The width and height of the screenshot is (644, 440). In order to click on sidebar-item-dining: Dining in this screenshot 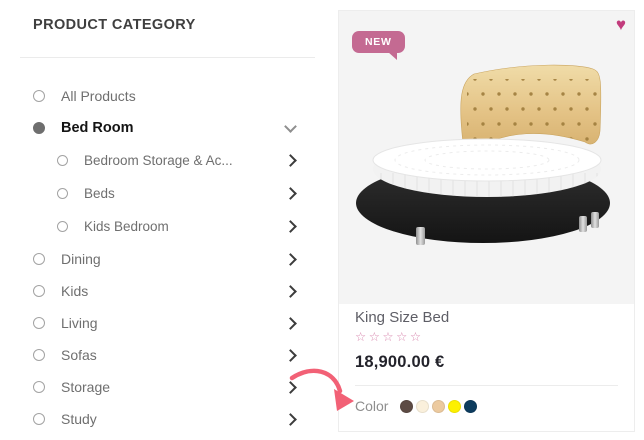, I will do `click(165, 259)`.